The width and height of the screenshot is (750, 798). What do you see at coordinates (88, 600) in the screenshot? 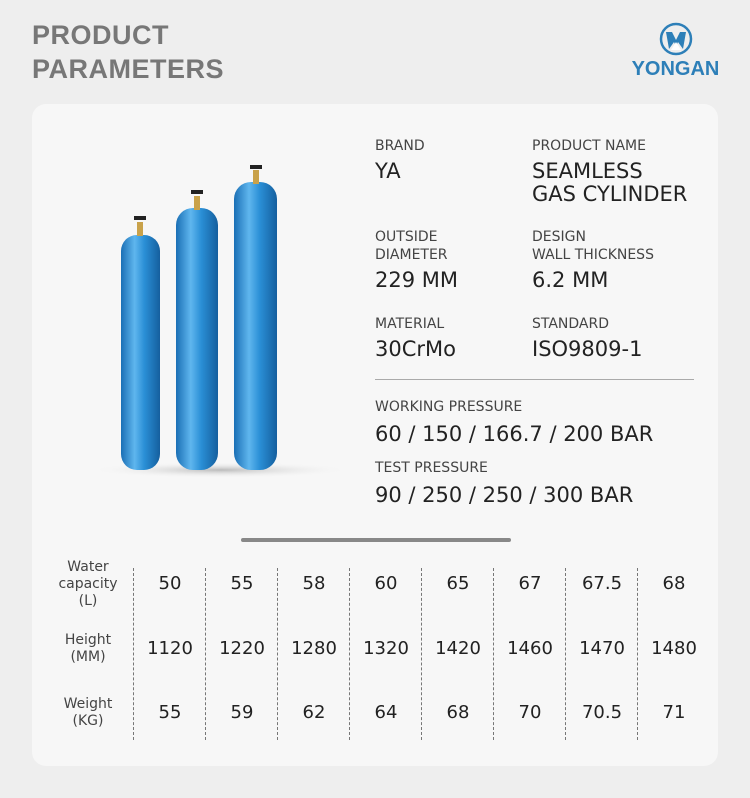
I see `row-label-line: (L)` at bounding box center [88, 600].